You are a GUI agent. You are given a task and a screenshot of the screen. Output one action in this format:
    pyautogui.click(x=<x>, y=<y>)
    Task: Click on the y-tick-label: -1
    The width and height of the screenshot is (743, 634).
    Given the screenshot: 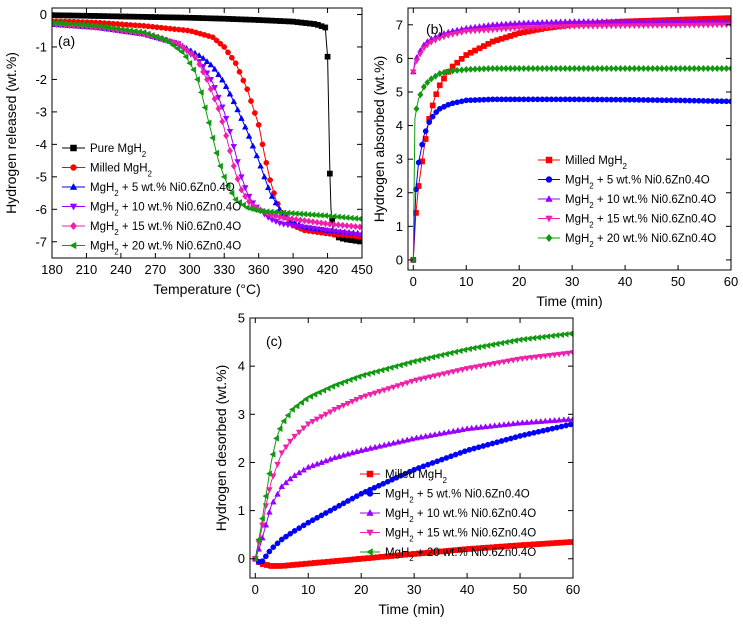 What is the action you would take?
    pyautogui.click(x=41, y=46)
    